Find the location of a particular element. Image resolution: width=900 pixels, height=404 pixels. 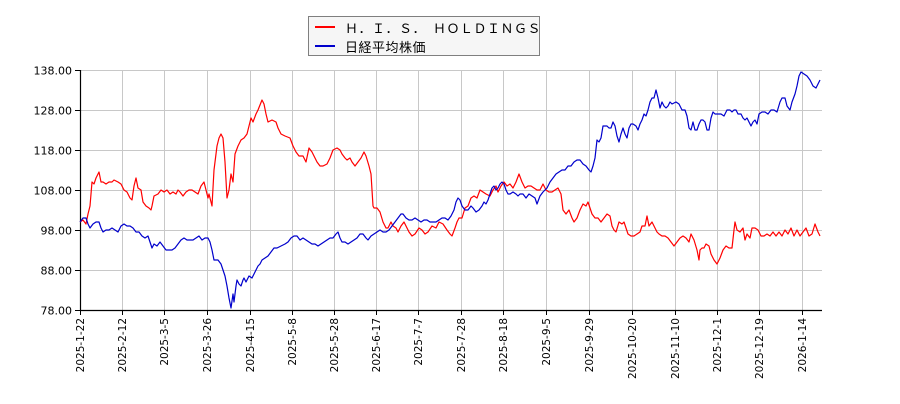

x-tick-label: 2025-12-19 is located at coordinates (760, 348).